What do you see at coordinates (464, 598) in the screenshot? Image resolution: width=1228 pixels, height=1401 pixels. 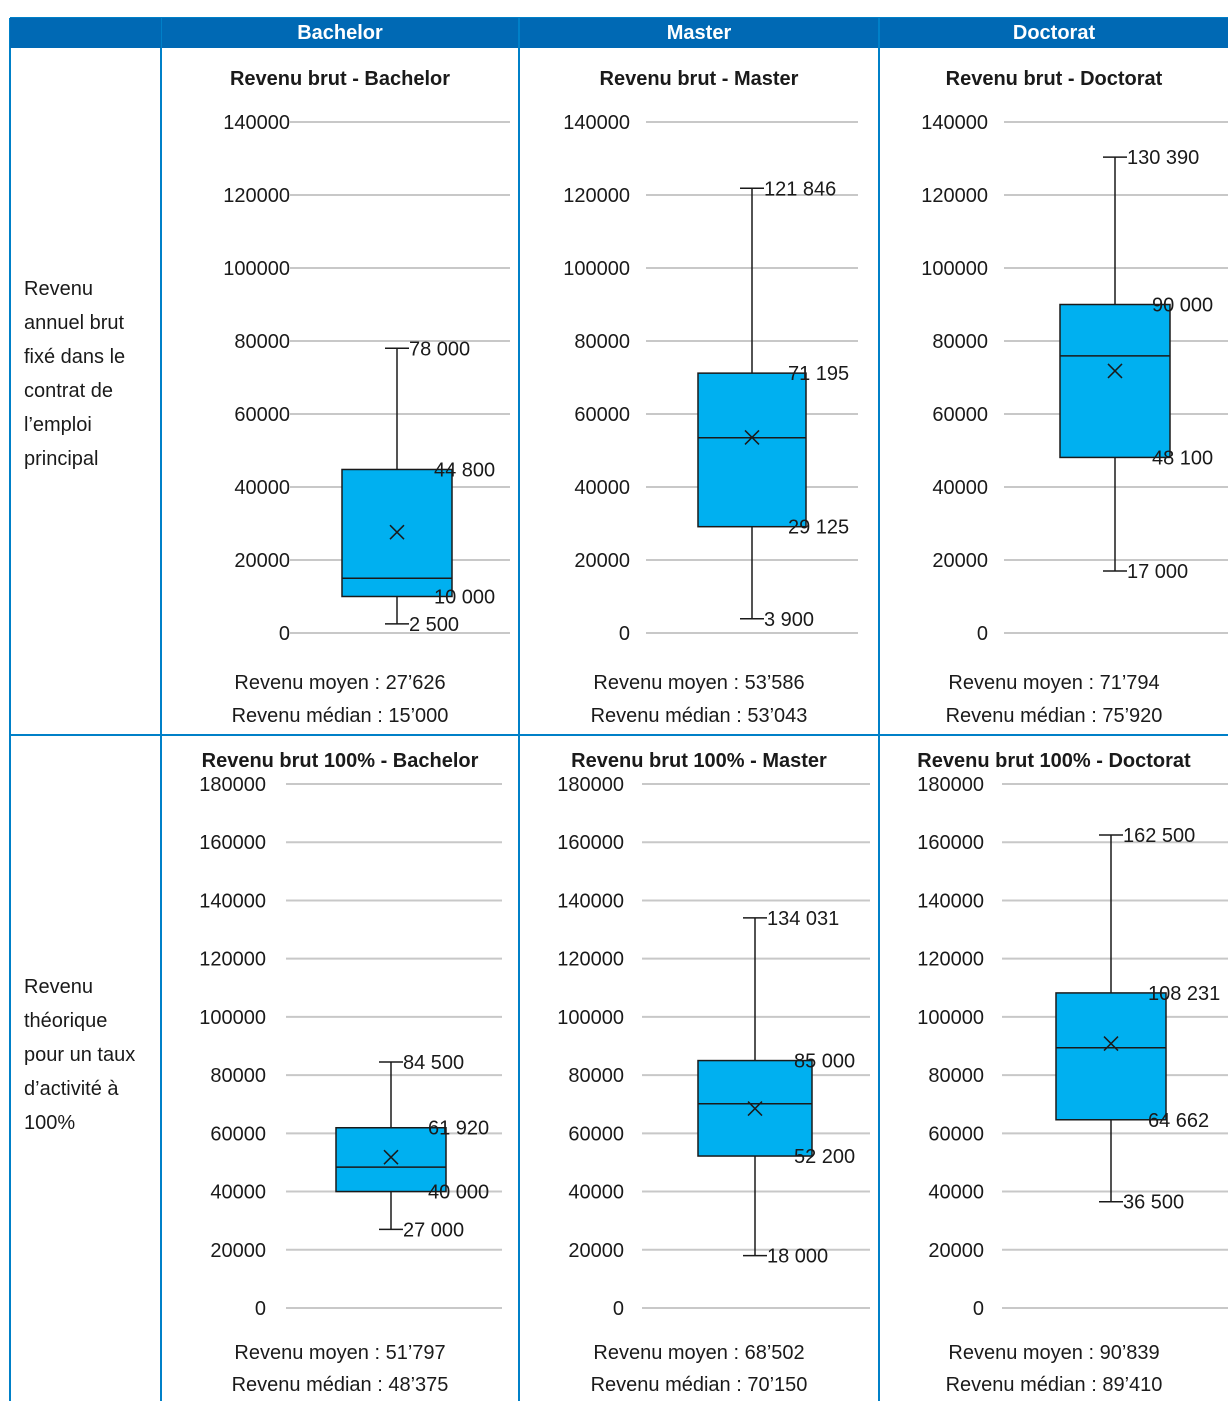 I see `q1-label: 10 000` at bounding box center [464, 598].